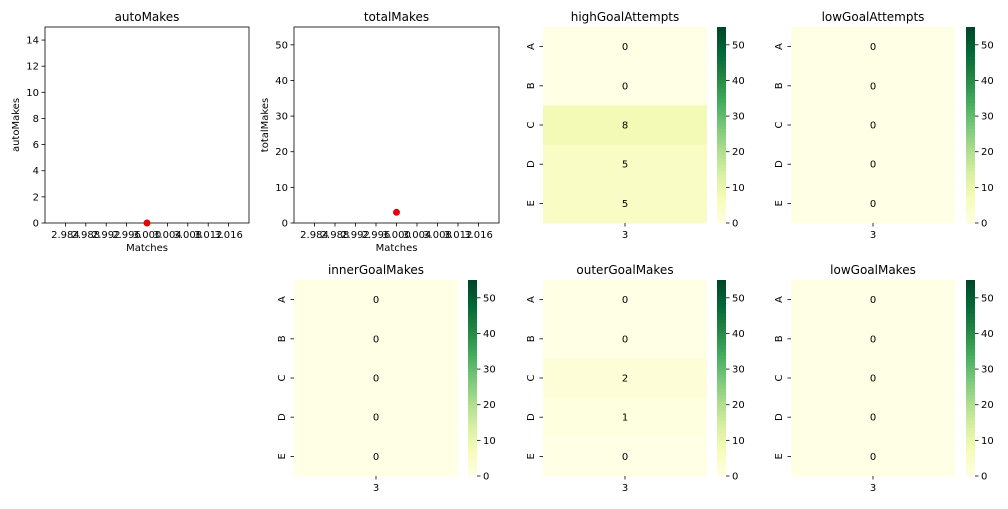 This screenshot has width=1008, height=509. I want to click on row-label: D, so click(531, 417).